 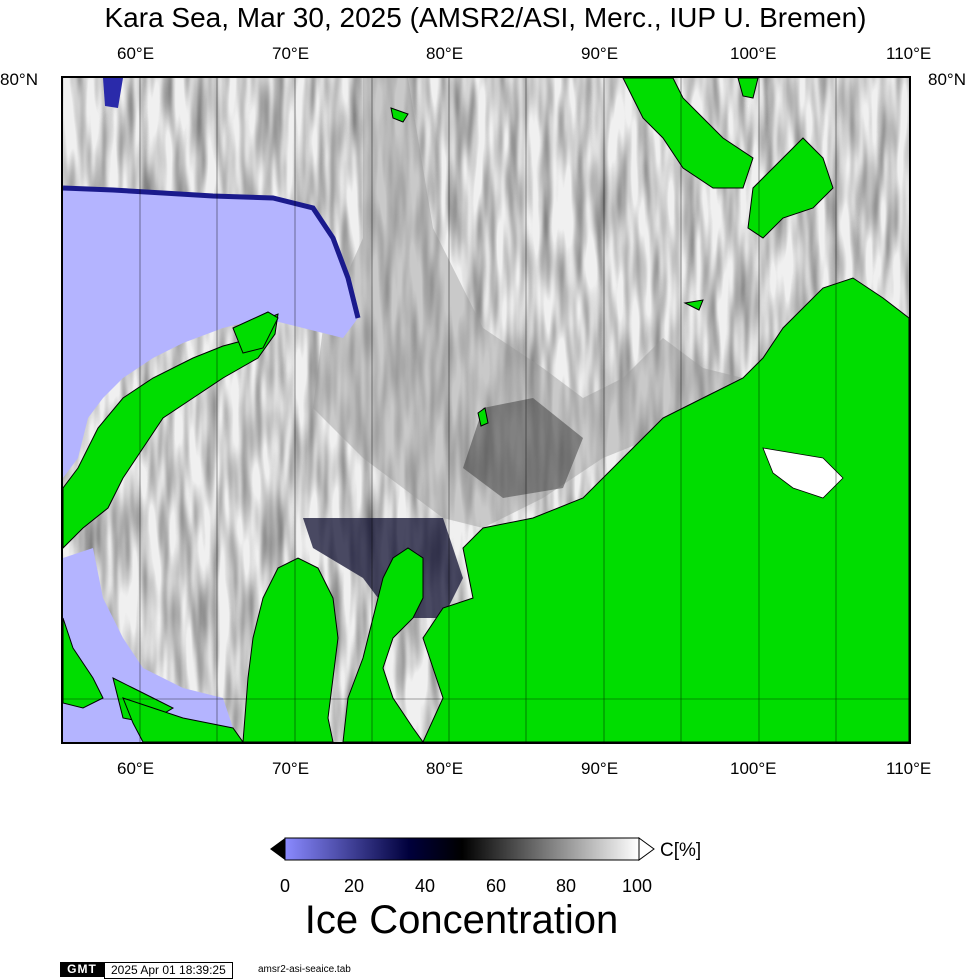 I want to click on colorbar-tick: 60, so click(x=496, y=886).